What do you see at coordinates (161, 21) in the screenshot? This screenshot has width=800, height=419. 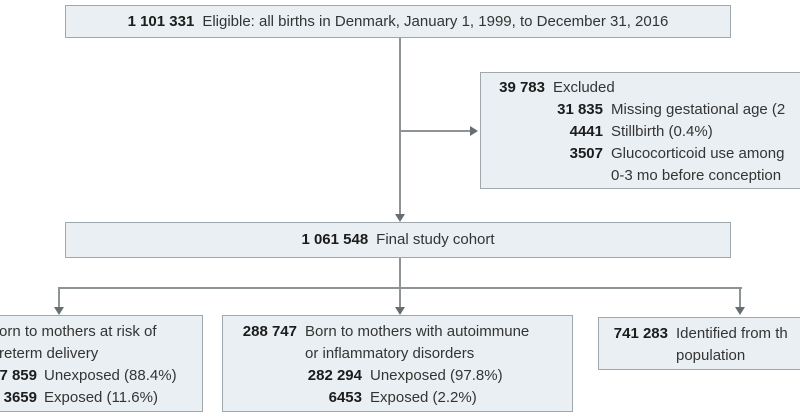 I see `eligible-count: 1 101 331` at bounding box center [161, 21].